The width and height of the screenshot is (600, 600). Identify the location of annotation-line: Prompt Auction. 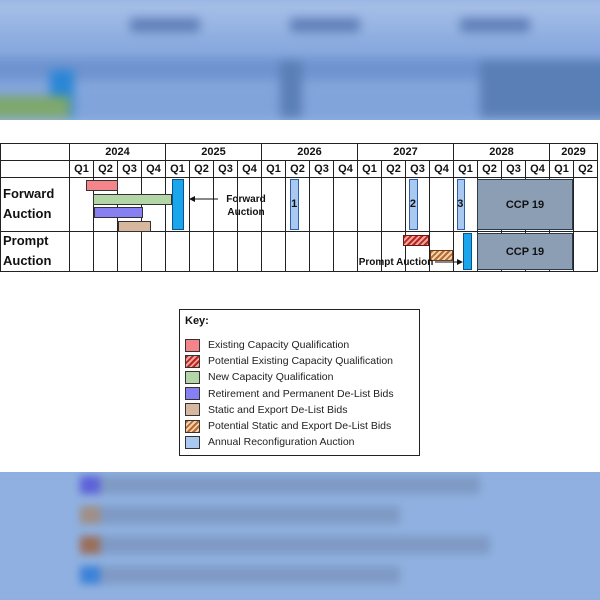
(396, 262).